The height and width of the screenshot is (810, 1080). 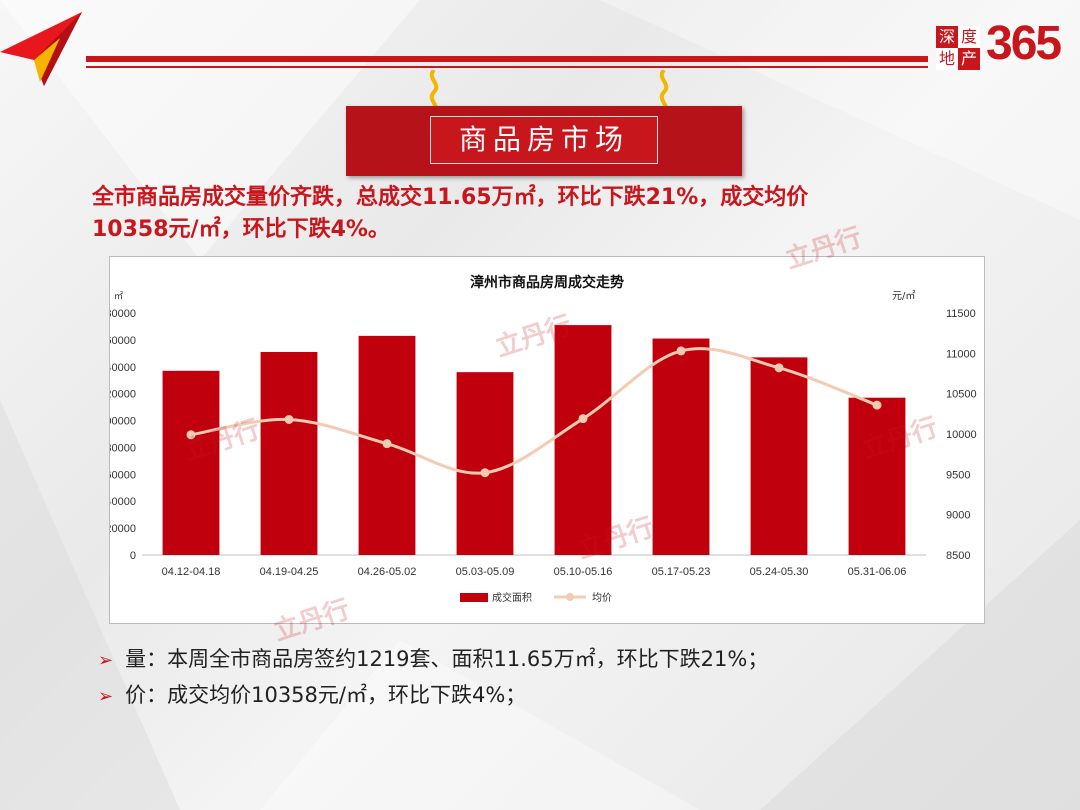 What do you see at coordinates (123, 448) in the screenshot?
I see `y-left-tick-label: 80000` at bounding box center [123, 448].